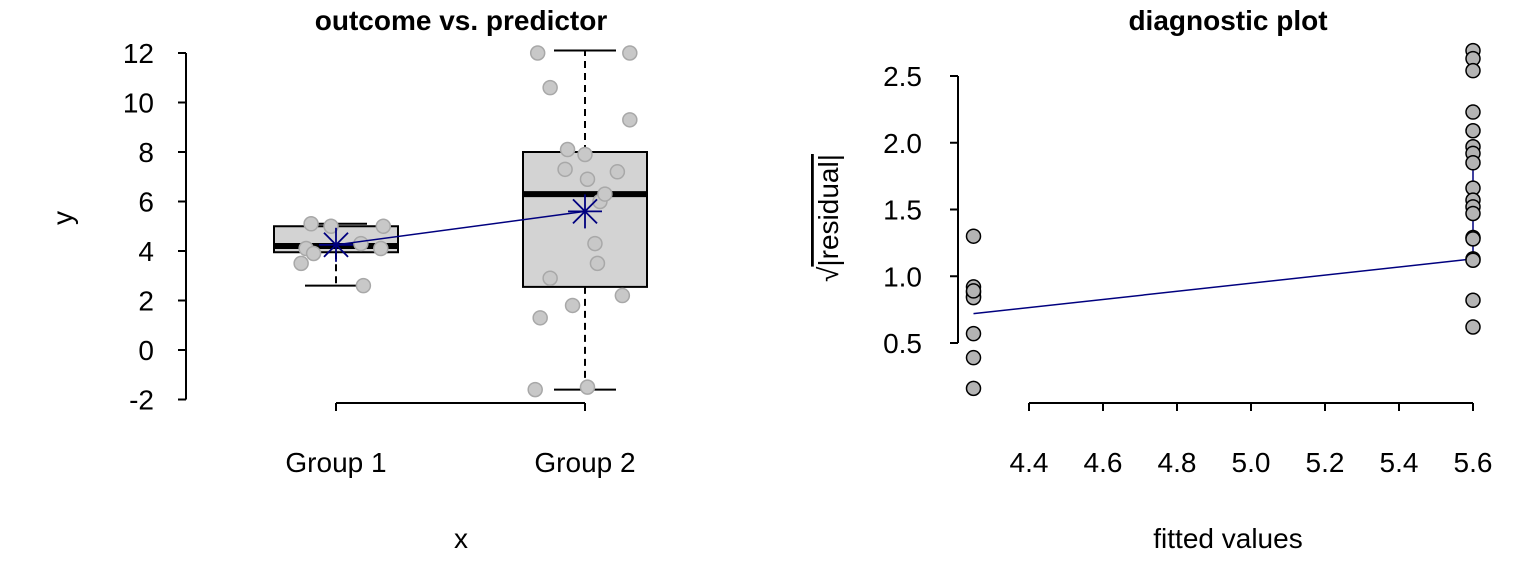 The width and height of the screenshot is (1536, 576). Describe the element at coordinates (1325, 462) in the screenshot. I see `x-tick-label: 5.2` at that location.